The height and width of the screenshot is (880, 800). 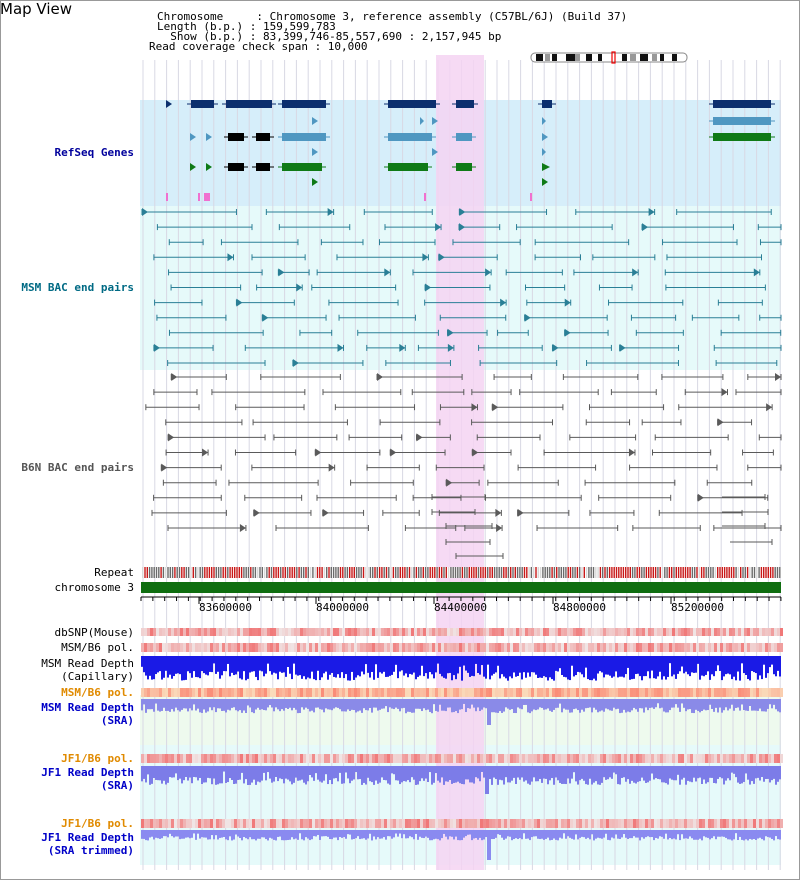 I want to click on track-label-msm-bac: MSM BAC end pairs, so click(x=77, y=287).